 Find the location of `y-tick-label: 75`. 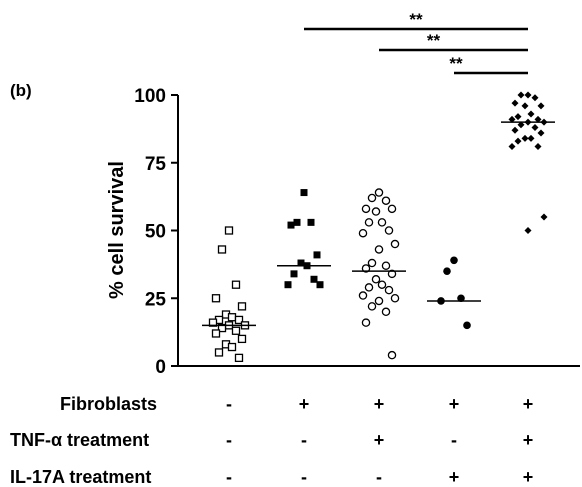

y-tick-label: 75 is located at coordinates (156, 164).